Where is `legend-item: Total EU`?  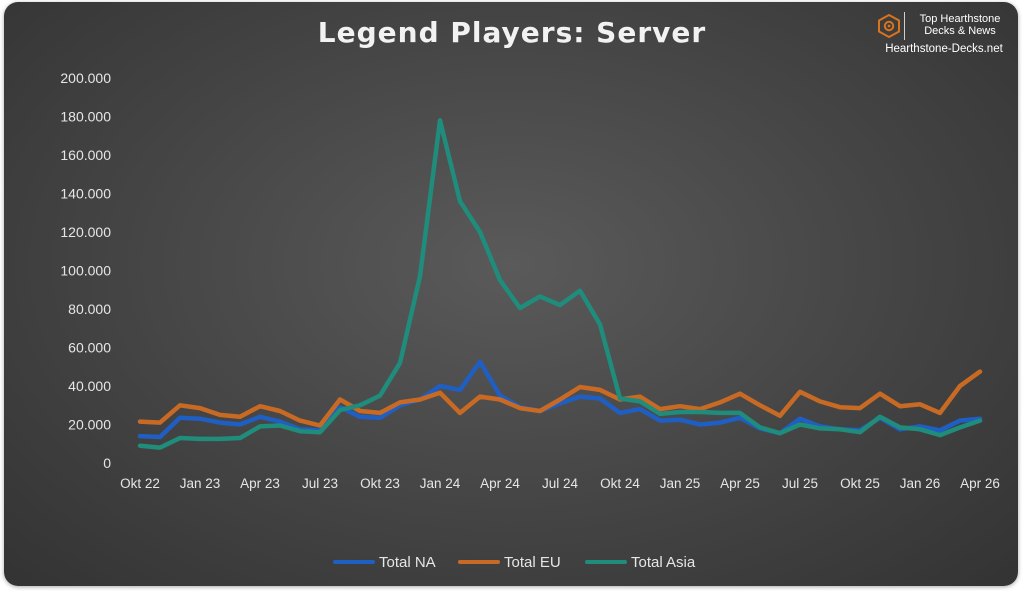
legend-item: Total EU is located at coordinates (509, 562).